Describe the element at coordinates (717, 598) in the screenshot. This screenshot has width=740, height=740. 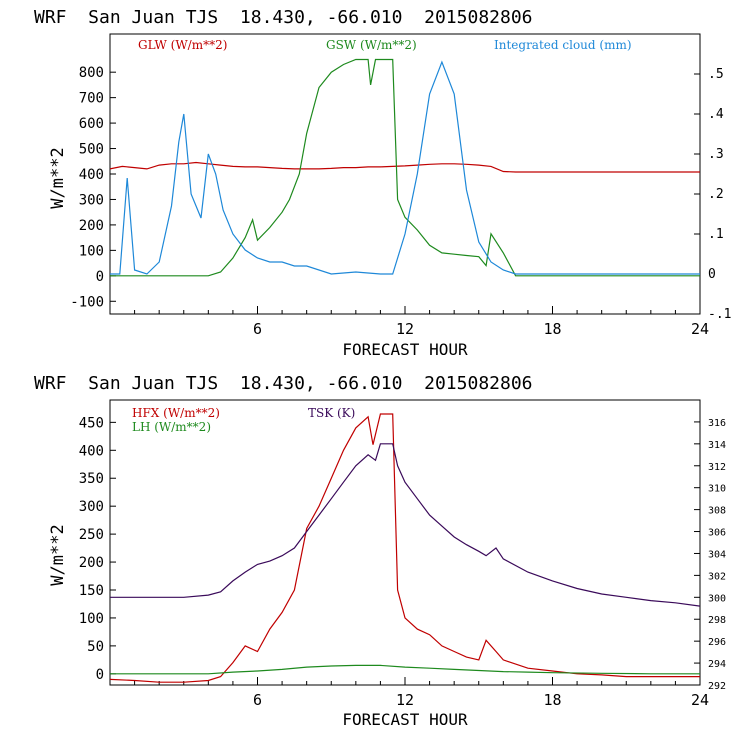
I see `y2-tick-label: 300` at that location.